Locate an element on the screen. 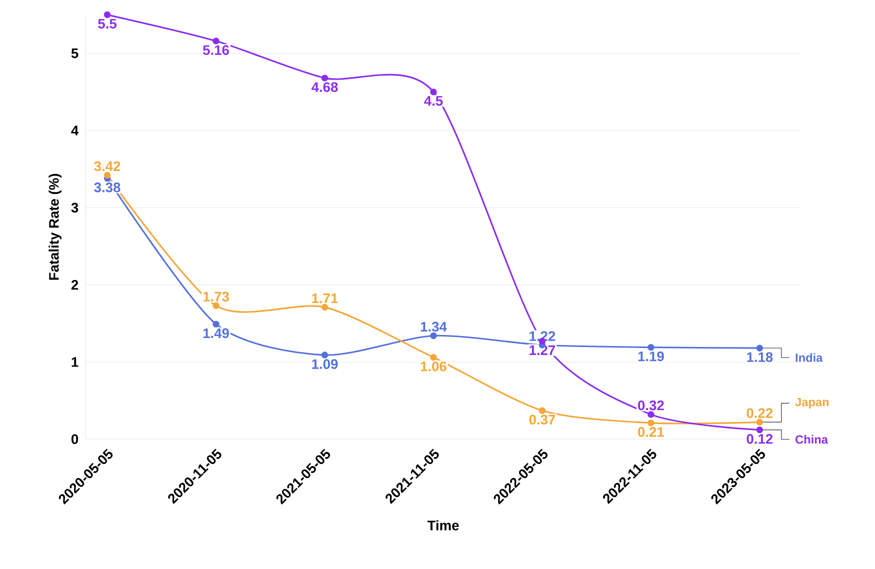  text: India is located at coordinates (809, 357).